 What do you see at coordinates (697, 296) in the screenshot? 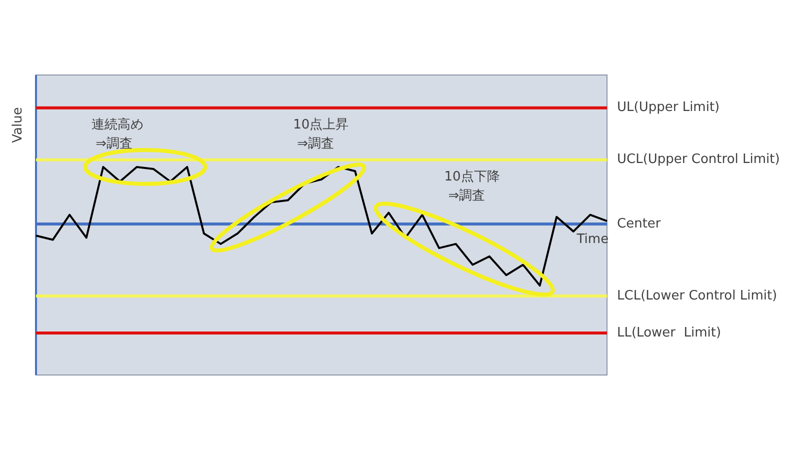
I see `ref-line-label: LCL(Lower Control Limit)` at bounding box center [697, 296].